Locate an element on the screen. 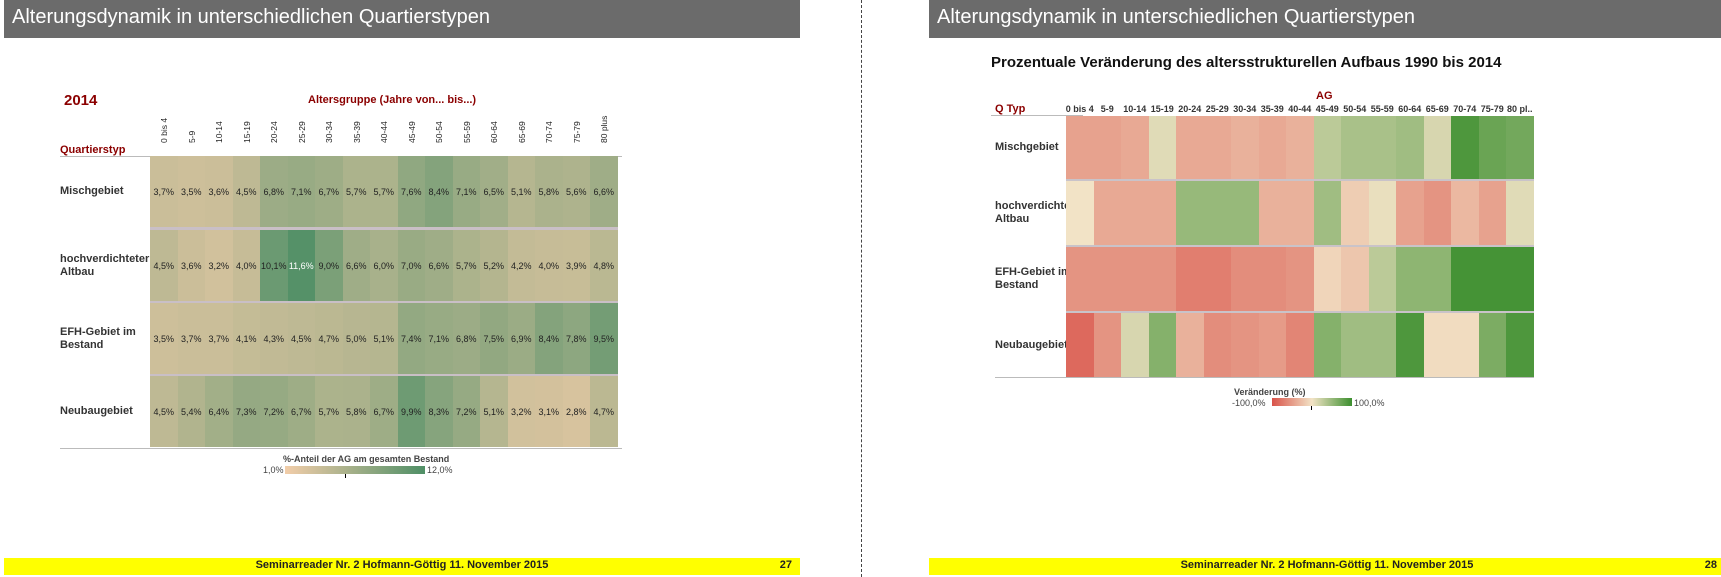 The width and height of the screenshot is (1721, 577). row-label-line: EFH-Gebiet im is located at coordinates (98, 331).